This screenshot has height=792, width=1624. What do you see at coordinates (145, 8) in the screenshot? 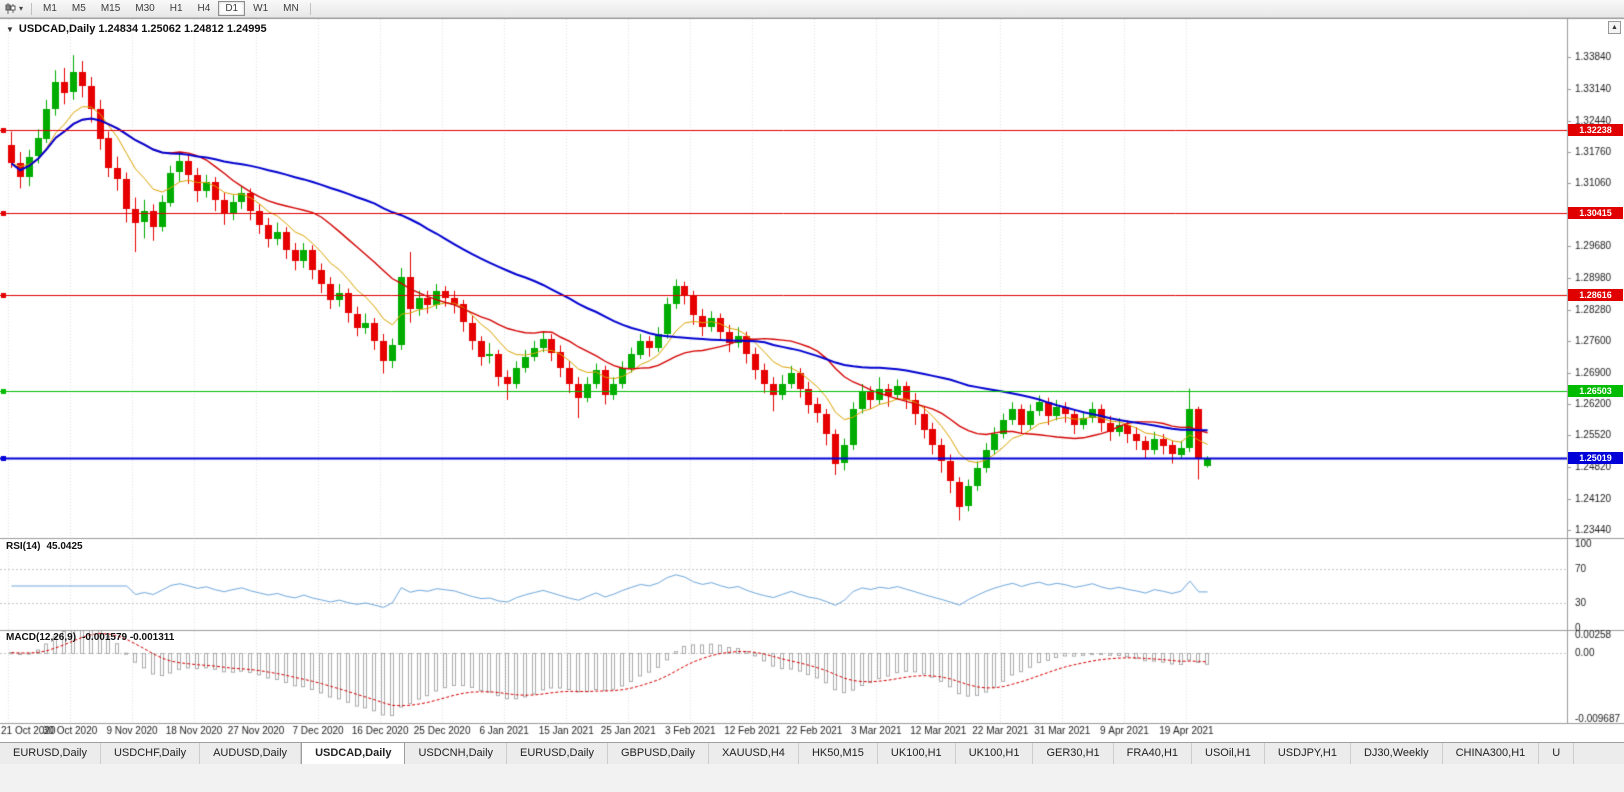
I see `timeframe-m30-button: M30` at bounding box center [145, 8].